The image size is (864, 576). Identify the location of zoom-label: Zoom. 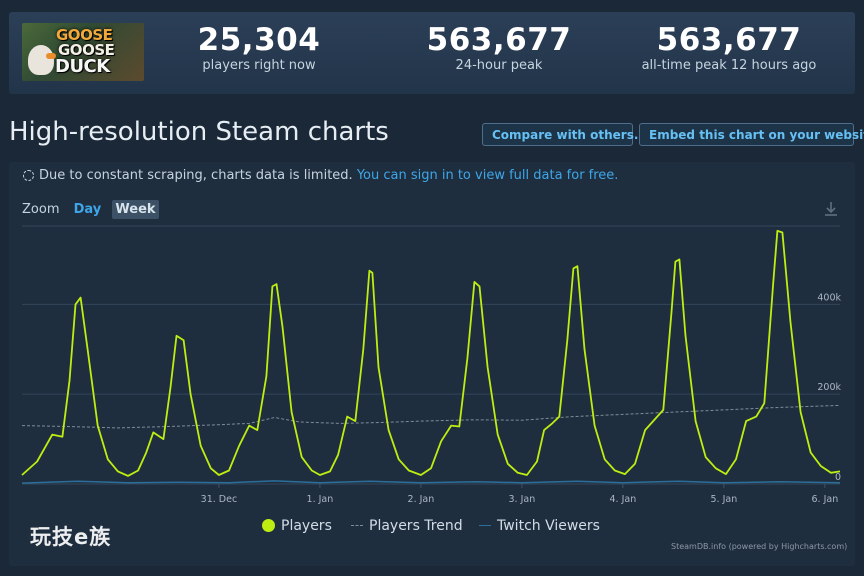
(41, 209).